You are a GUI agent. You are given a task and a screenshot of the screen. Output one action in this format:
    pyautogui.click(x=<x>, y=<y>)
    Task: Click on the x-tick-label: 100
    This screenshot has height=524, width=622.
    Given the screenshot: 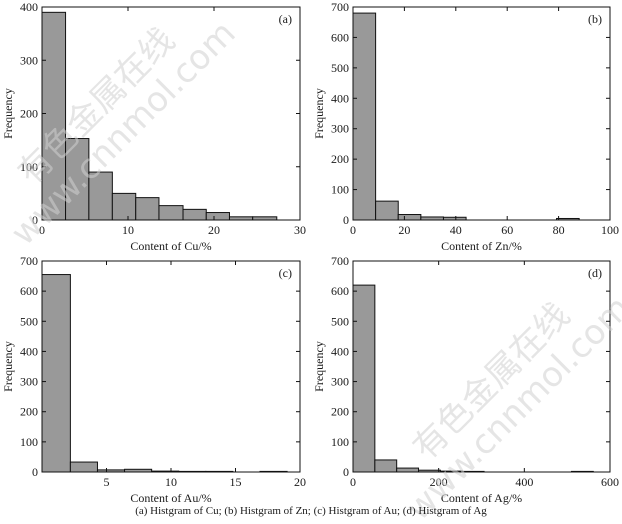 What is the action you would take?
    pyautogui.click(x=610, y=230)
    